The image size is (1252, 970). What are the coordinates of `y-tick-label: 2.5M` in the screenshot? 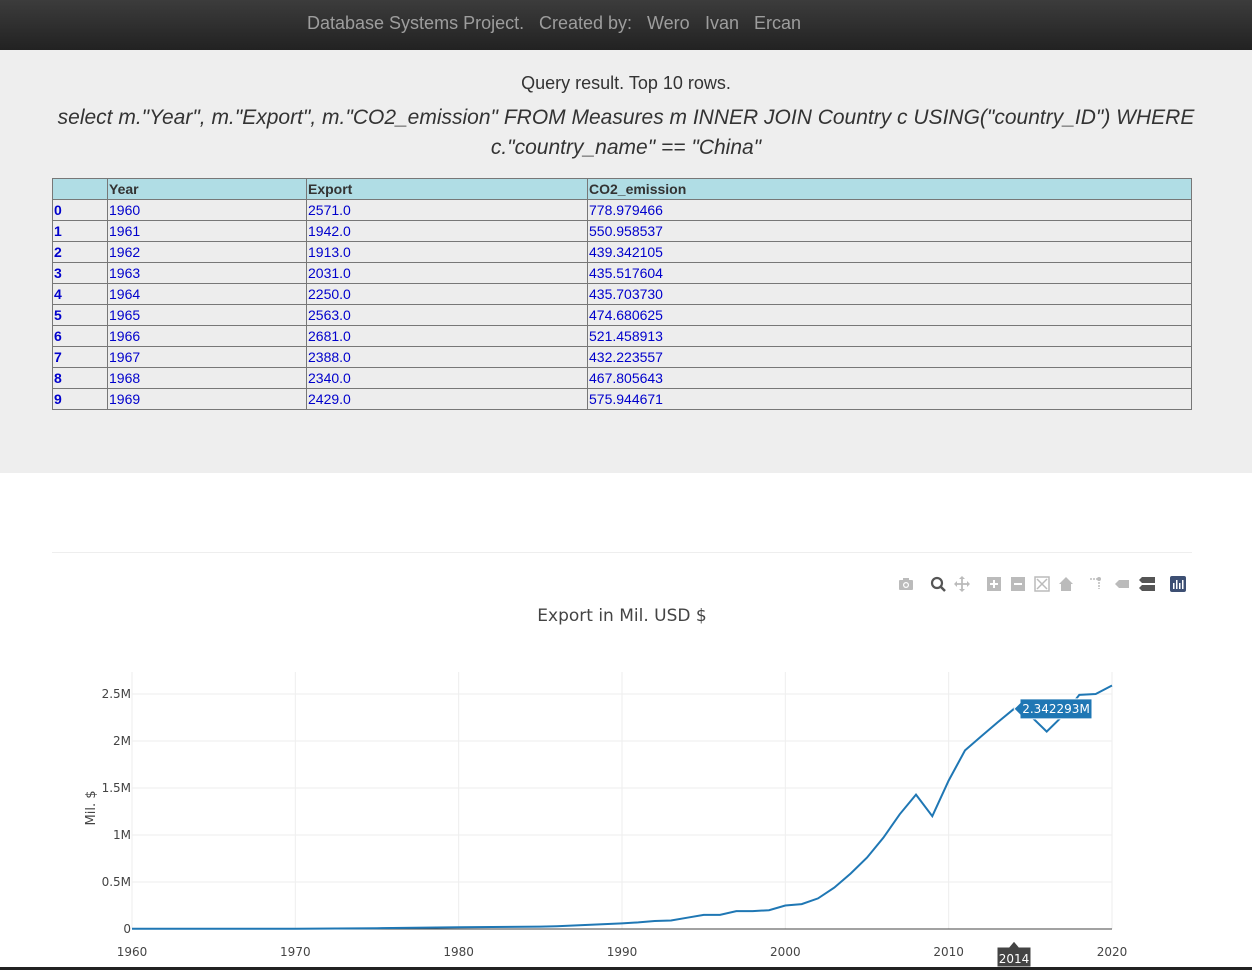 It's located at (116, 694).